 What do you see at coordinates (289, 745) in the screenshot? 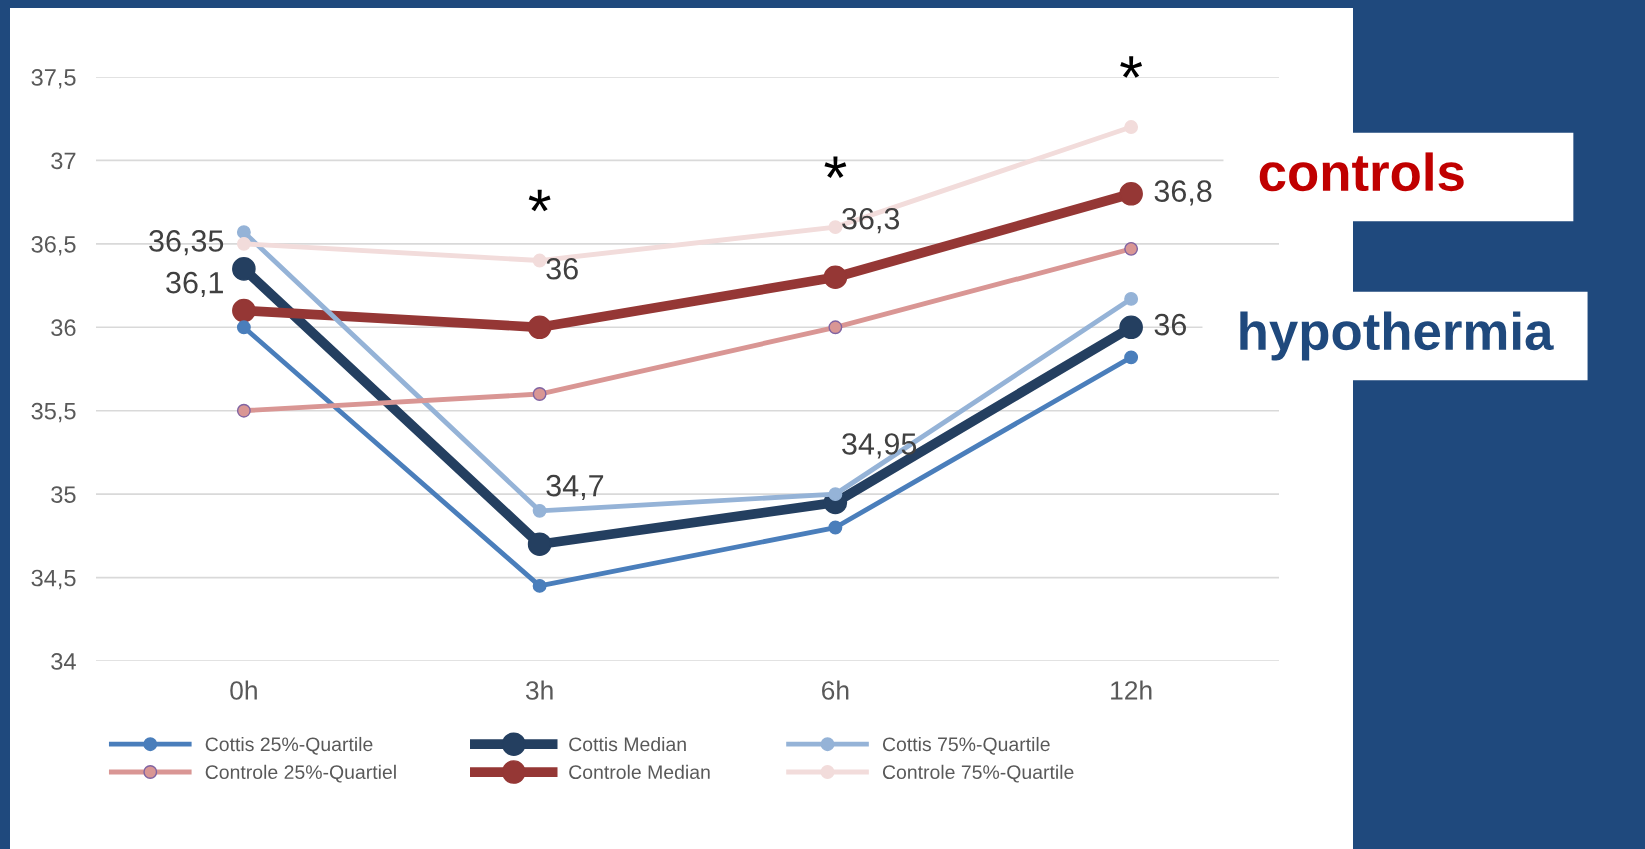
I see `legend-label: Cottis 25%-Quartile` at bounding box center [289, 745].